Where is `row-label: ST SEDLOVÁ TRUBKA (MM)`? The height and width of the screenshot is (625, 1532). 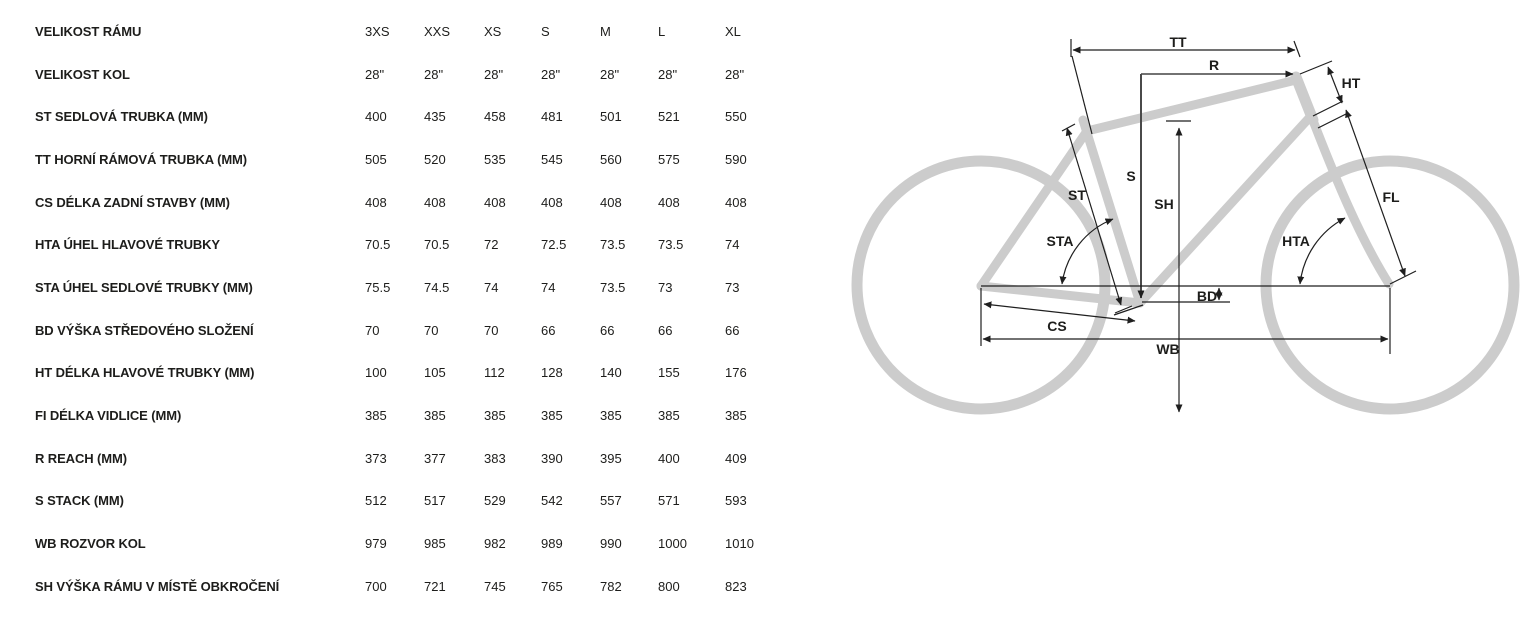 row-label: ST SEDLOVÁ TRUBKA (MM) is located at coordinates (121, 117).